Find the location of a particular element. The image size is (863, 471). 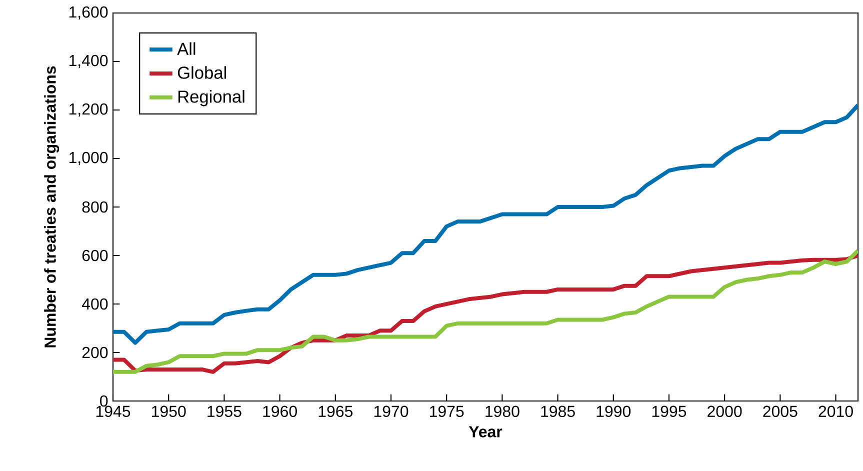

x-axis-title: Year is located at coordinates (485, 432).